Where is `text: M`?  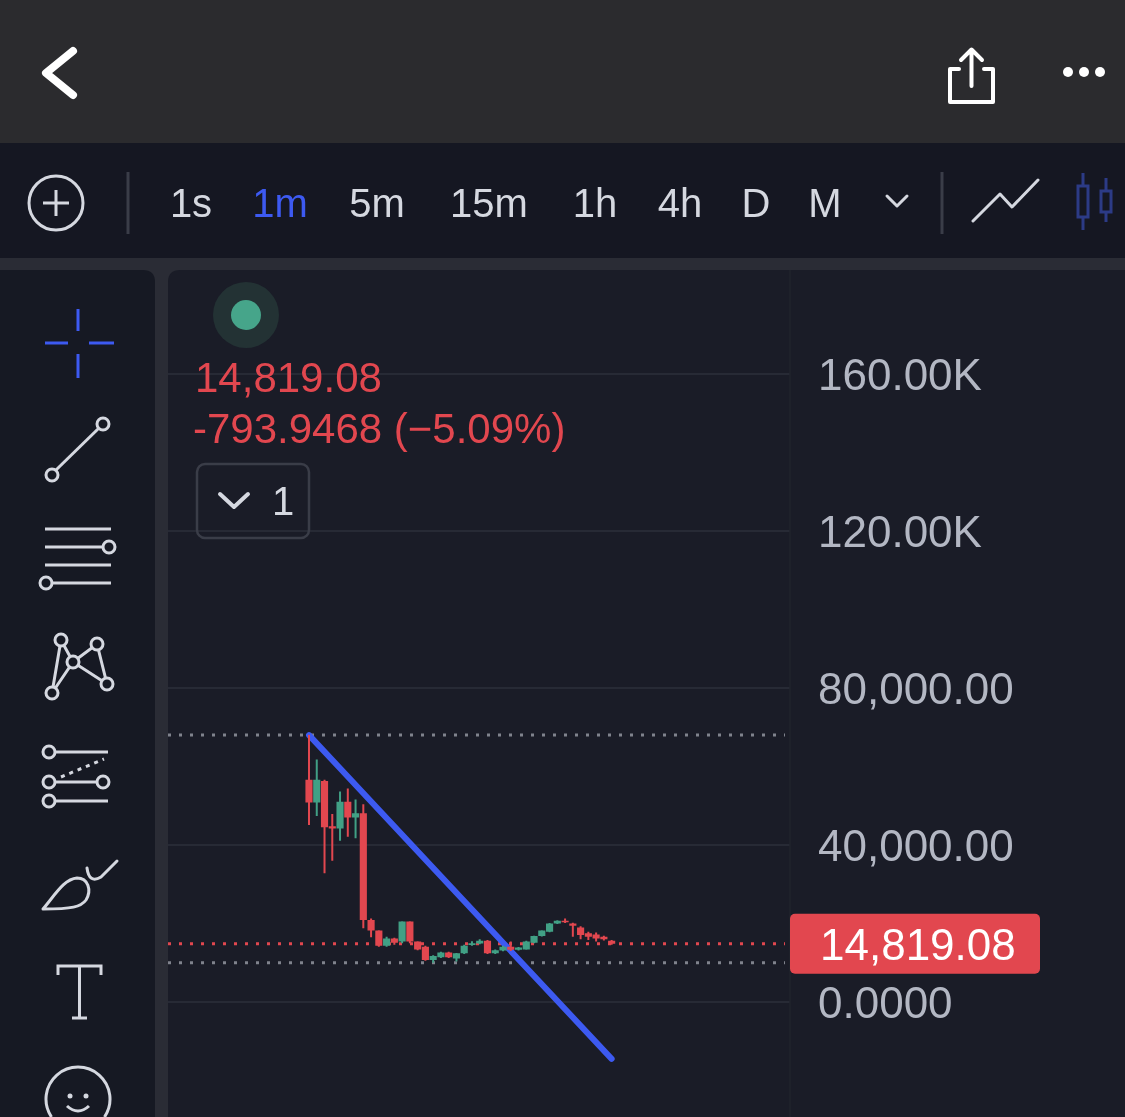
text: M is located at coordinates (825, 203).